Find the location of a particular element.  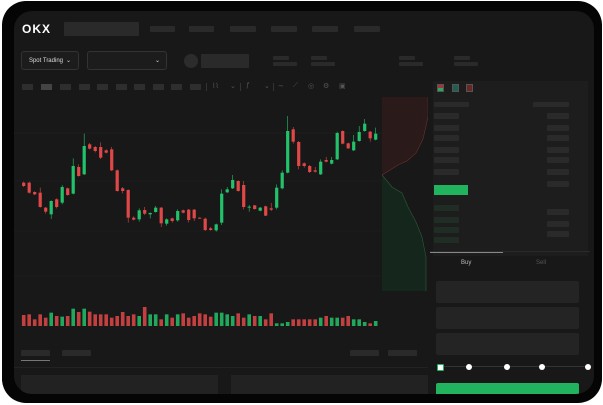

camera-icon: ◎ is located at coordinates (311, 86).